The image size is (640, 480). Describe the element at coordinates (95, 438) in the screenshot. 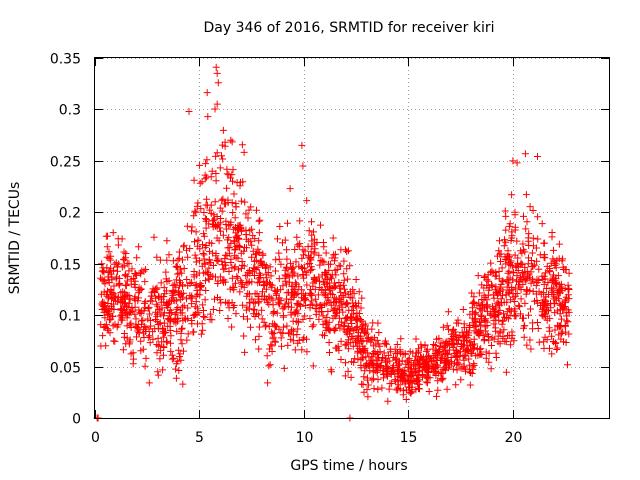

I see `x-tick-label: 0` at that location.